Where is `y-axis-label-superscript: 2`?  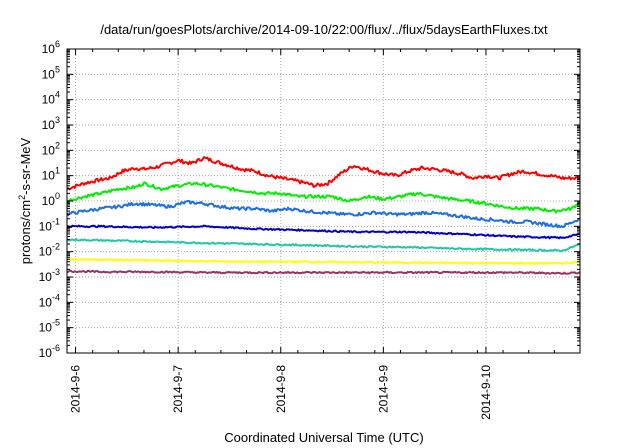
y-axis-label-superscript: 2 is located at coordinates (22, 197).